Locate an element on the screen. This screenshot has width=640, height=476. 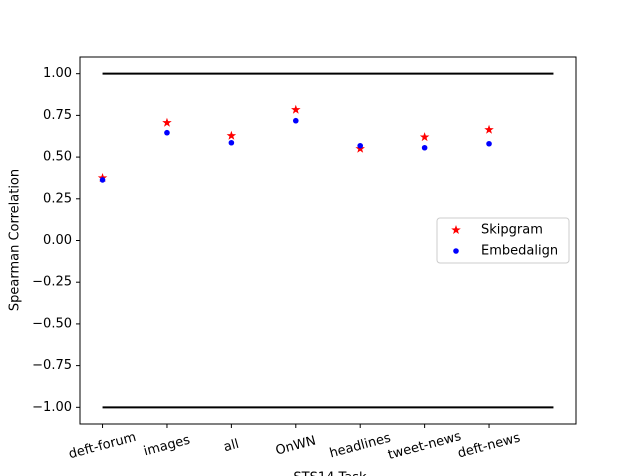
legend-label: Skipgram is located at coordinates (512, 230).